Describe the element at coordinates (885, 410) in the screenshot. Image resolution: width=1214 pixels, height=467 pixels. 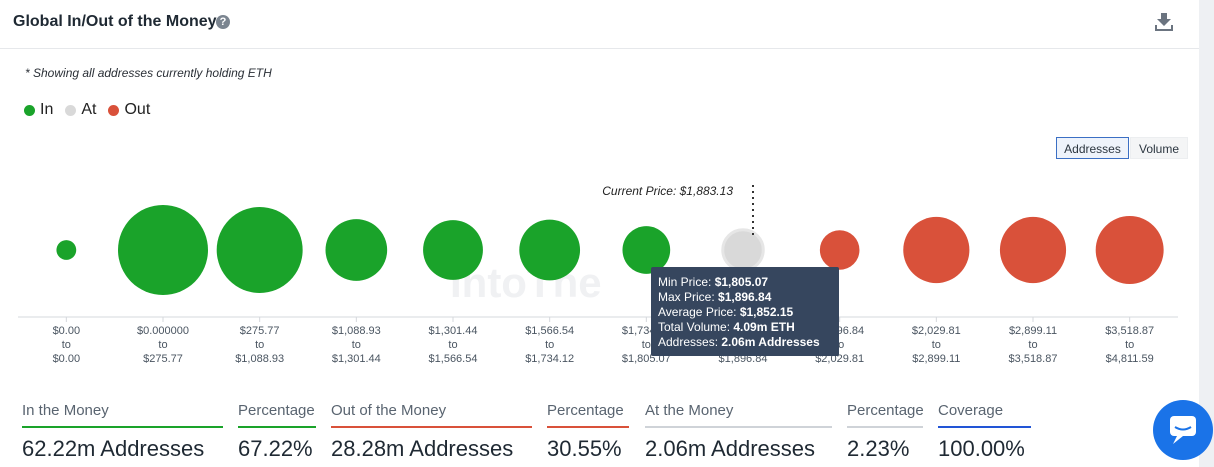
I see `stat-label-at-percentage: Percentage` at that location.